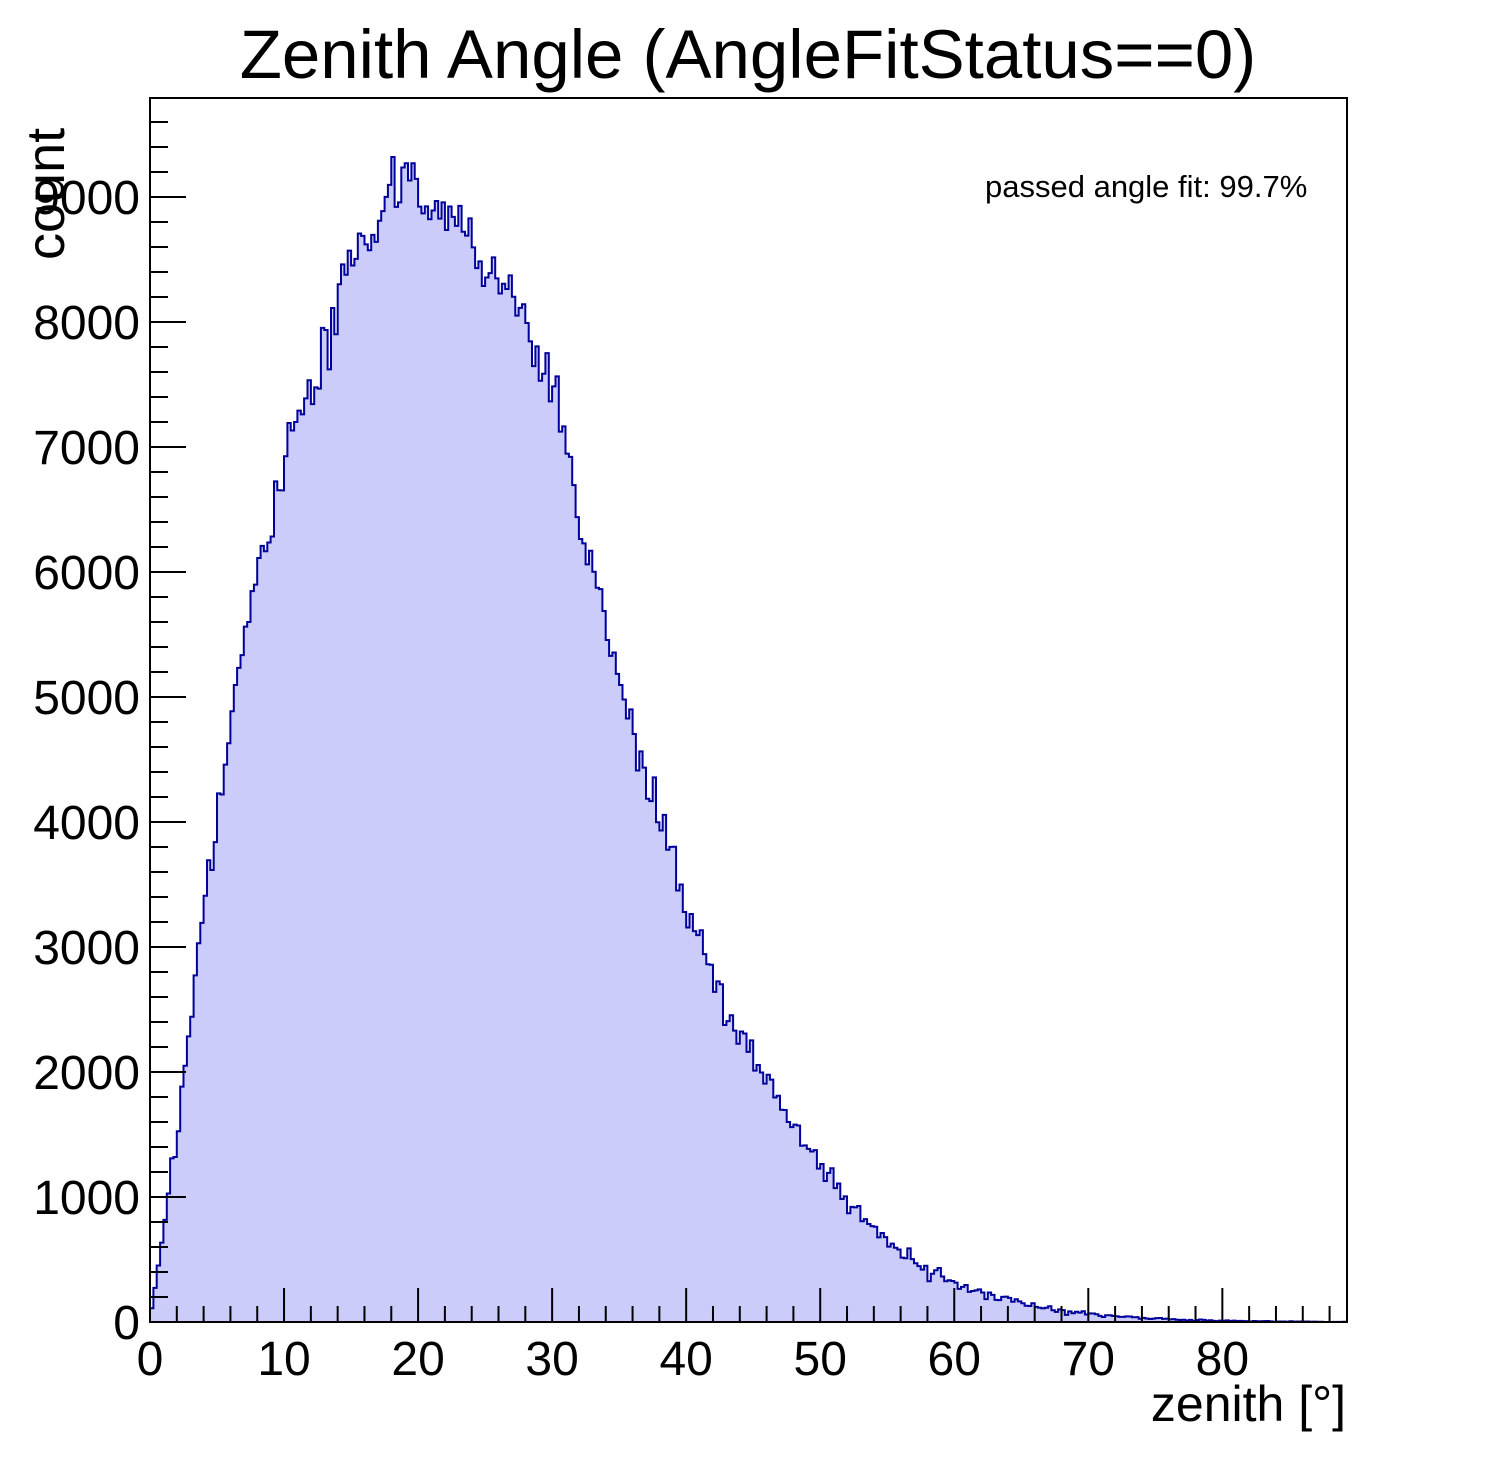  Describe the element at coordinates (748, 54) in the screenshot. I see `chart-title: Zenith Angle (AngleFitStatus==0)` at that location.